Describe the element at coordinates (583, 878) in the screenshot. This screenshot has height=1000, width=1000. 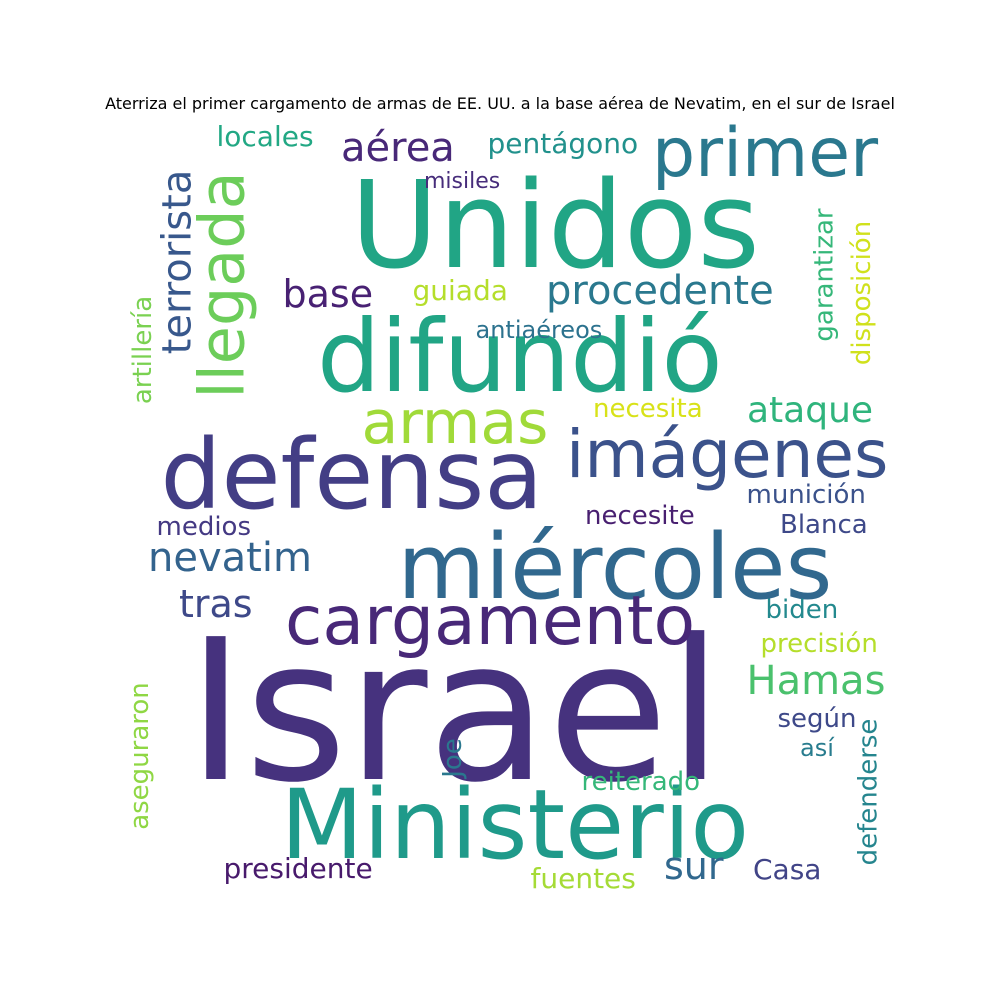
I see `word-fuentes: fuentes` at that location.